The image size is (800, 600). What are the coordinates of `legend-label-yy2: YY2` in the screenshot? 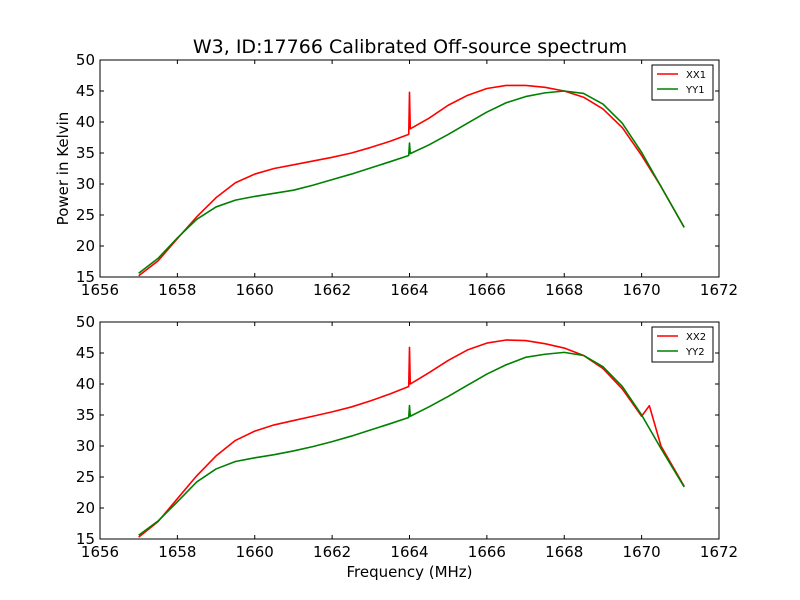 It's located at (695, 352).